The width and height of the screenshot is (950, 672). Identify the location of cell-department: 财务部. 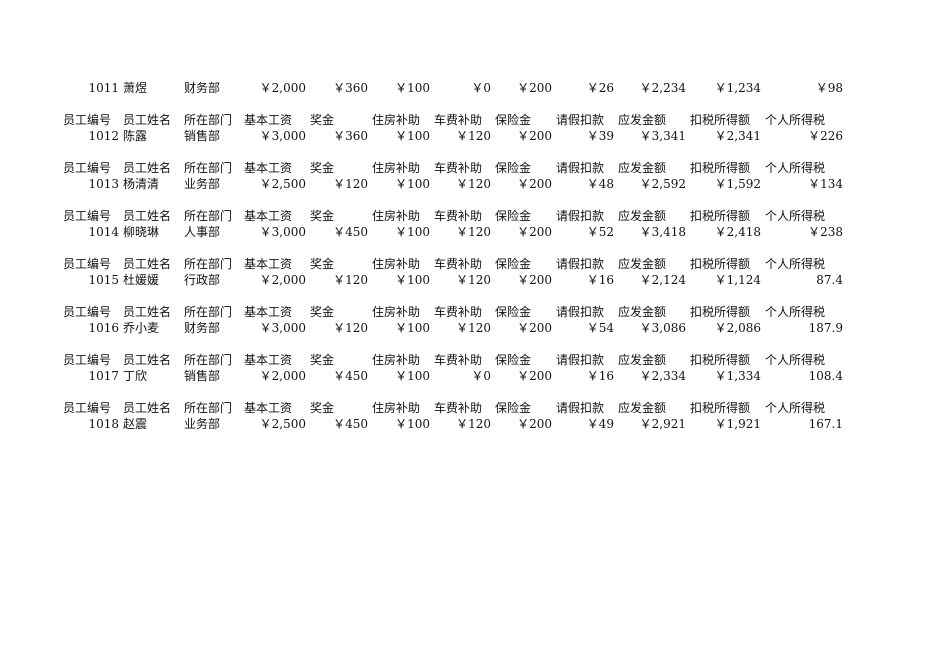
(202, 88).